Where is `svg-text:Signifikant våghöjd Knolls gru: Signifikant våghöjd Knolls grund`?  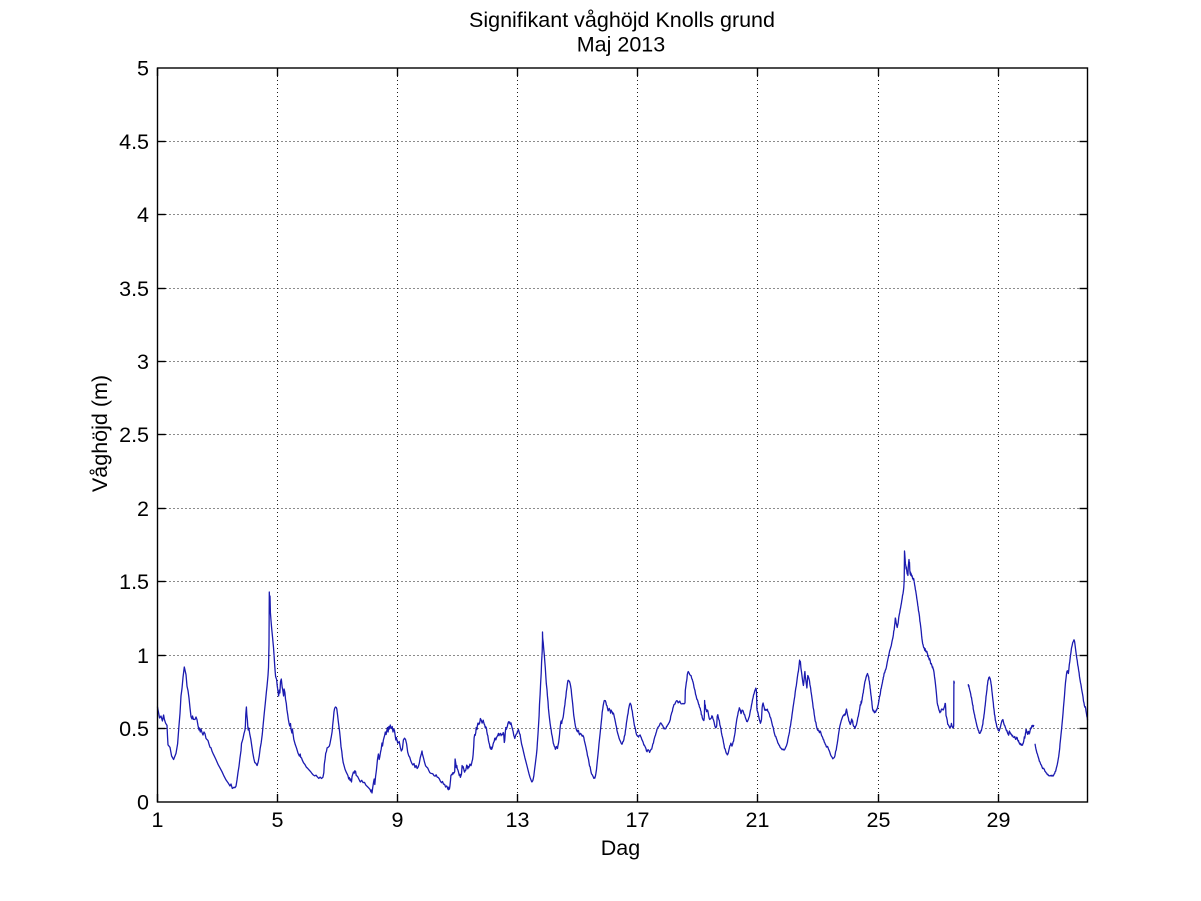
svg-text:Signifikant våghöjd Knolls gru: Signifikant våghöjd Knolls grund is located at coordinates (622, 20).